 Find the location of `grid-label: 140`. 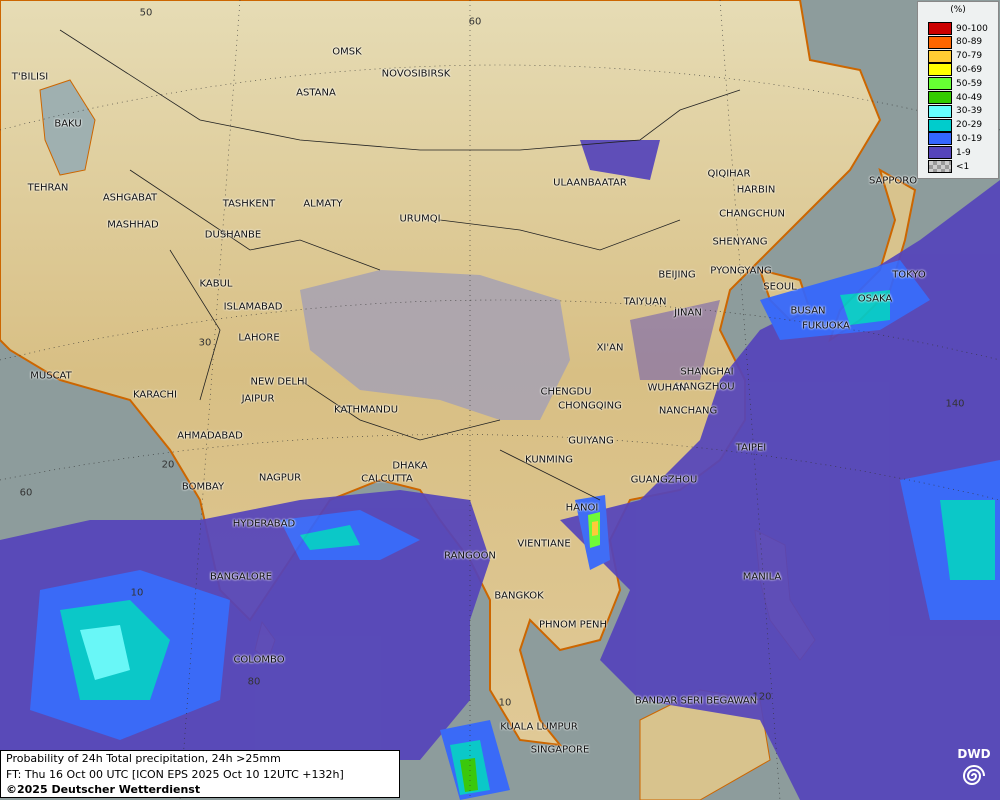

grid-label: 140 is located at coordinates (955, 404).